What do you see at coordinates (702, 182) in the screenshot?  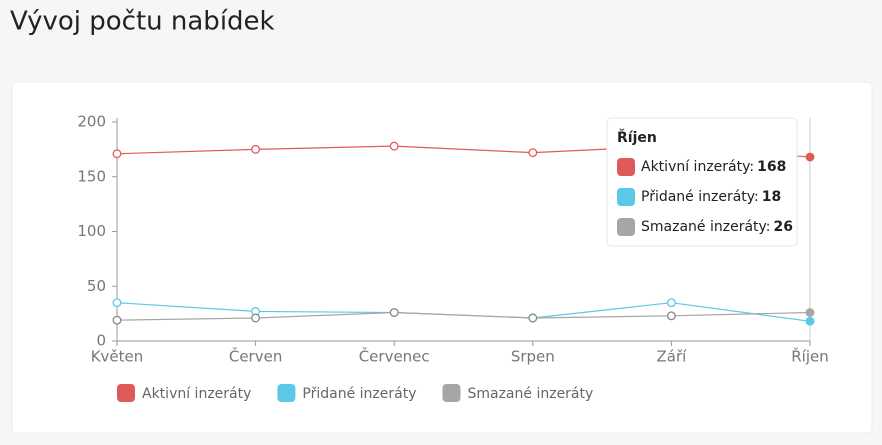 I see `tooltip` at bounding box center [702, 182].